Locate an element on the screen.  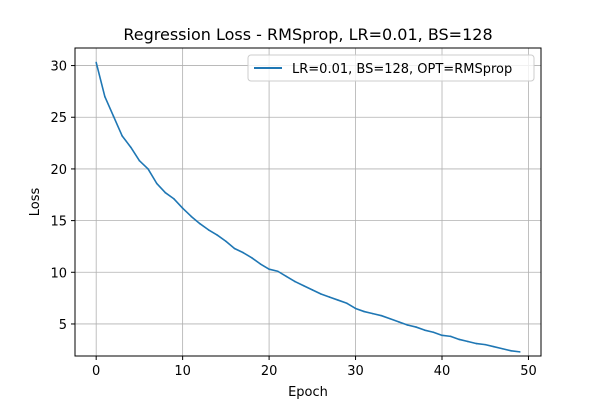
x-tick-label: 10 is located at coordinates (182, 371).